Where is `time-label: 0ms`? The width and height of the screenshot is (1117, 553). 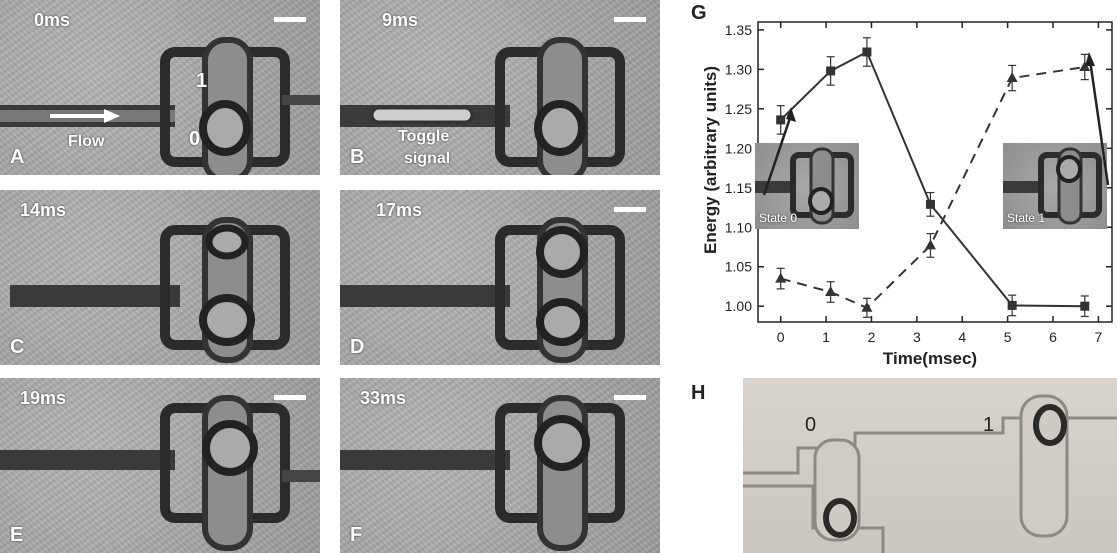
time-label: 0ms is located at coordinates (52, 20).